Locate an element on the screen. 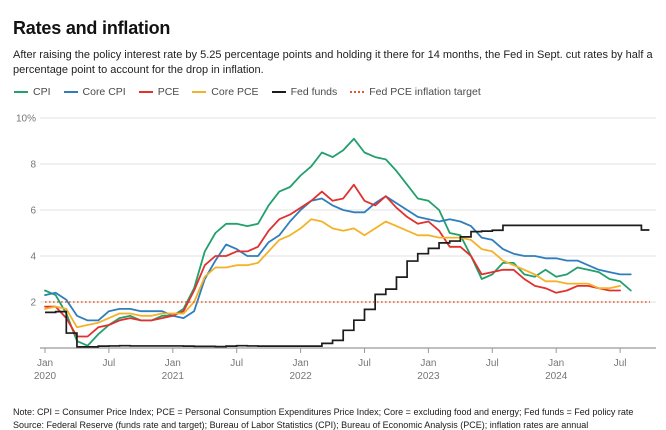 The image size is (666, 430). legend-item-pce: PCE is located at coordinates (159, 92).